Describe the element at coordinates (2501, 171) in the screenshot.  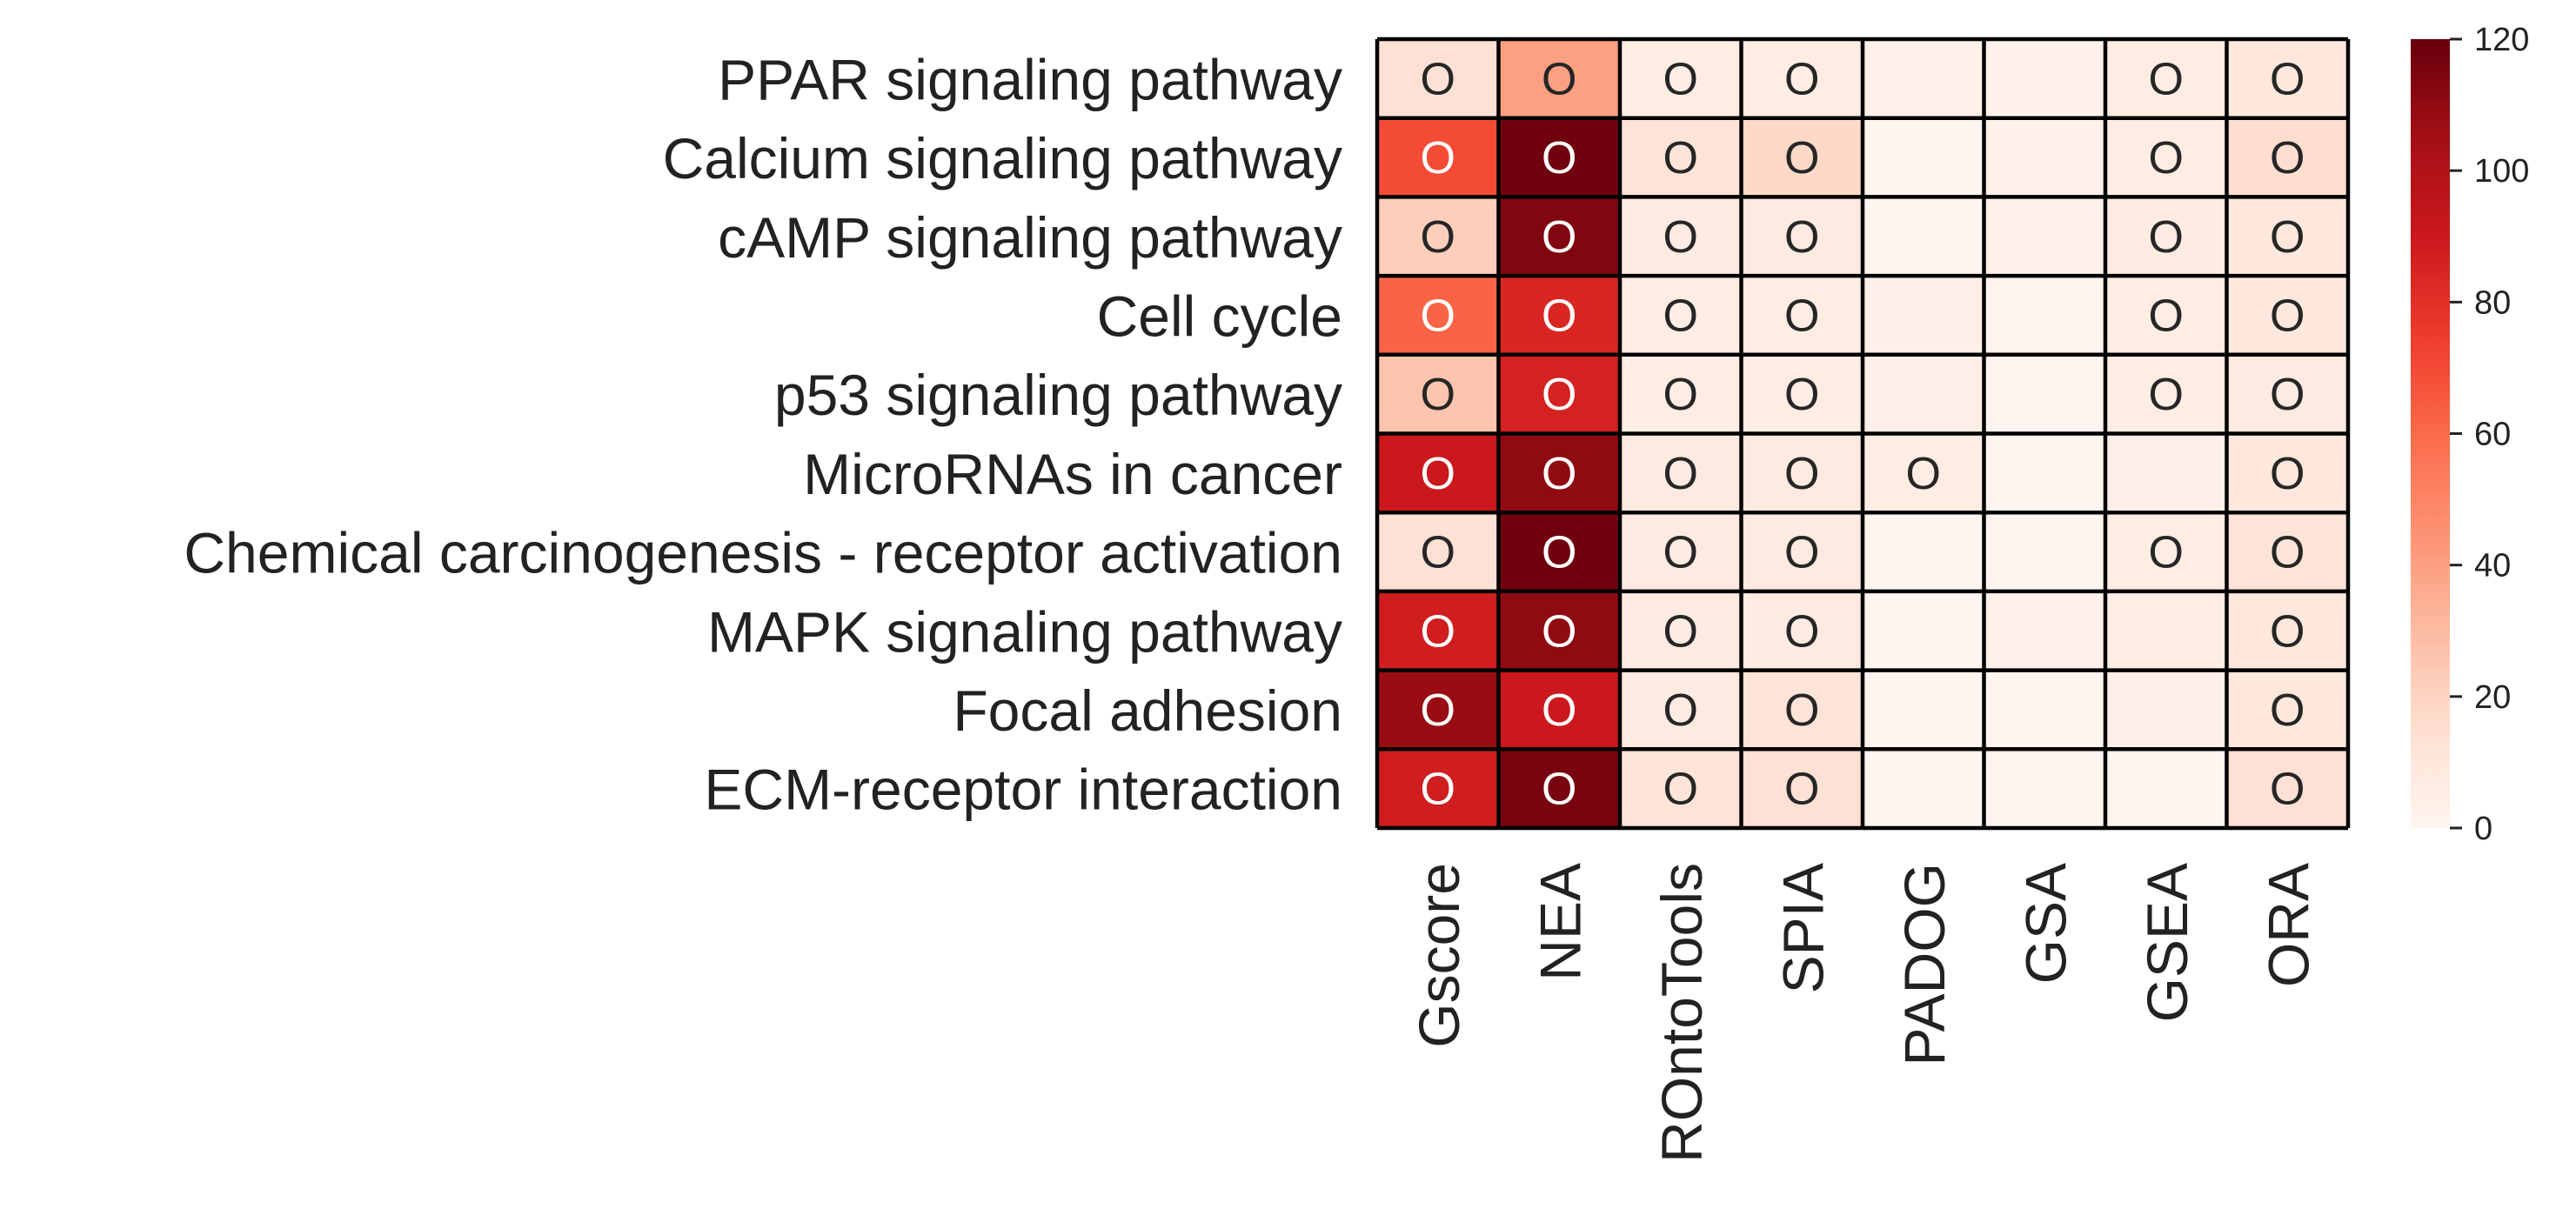
I see `colorbar-tick-label: 100` at that location.